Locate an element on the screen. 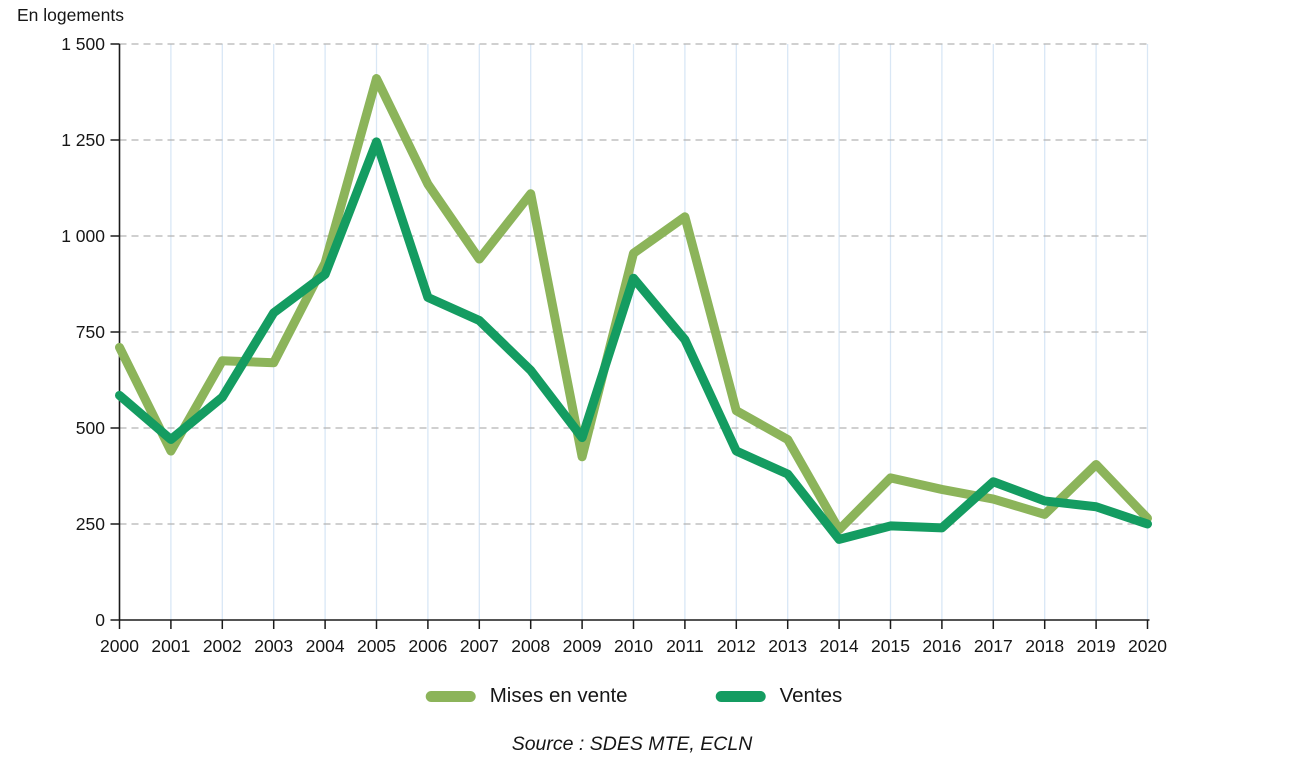 This screenshot has width=1305, height=776. legend-label-ventes: Ventes is located at coordinates (811, 695).